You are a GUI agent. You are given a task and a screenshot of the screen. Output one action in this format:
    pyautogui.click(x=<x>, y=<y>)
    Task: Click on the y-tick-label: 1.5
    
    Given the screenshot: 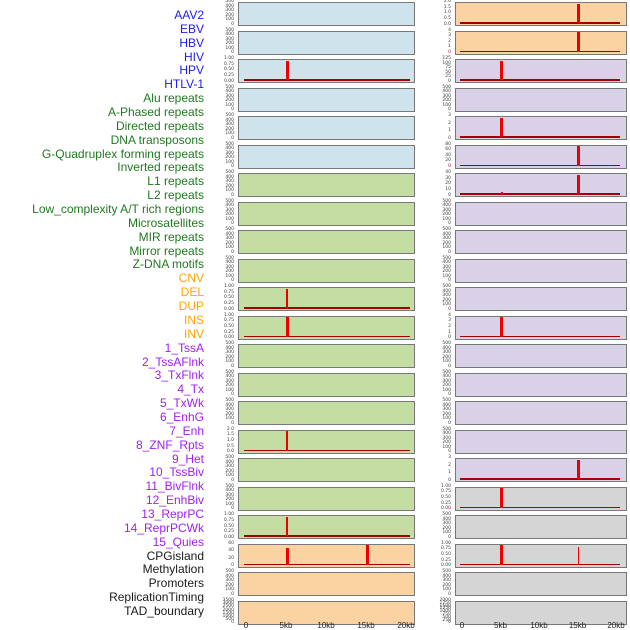 What is the action you would take?
    pyautogui.click(x=230, y=435)
    